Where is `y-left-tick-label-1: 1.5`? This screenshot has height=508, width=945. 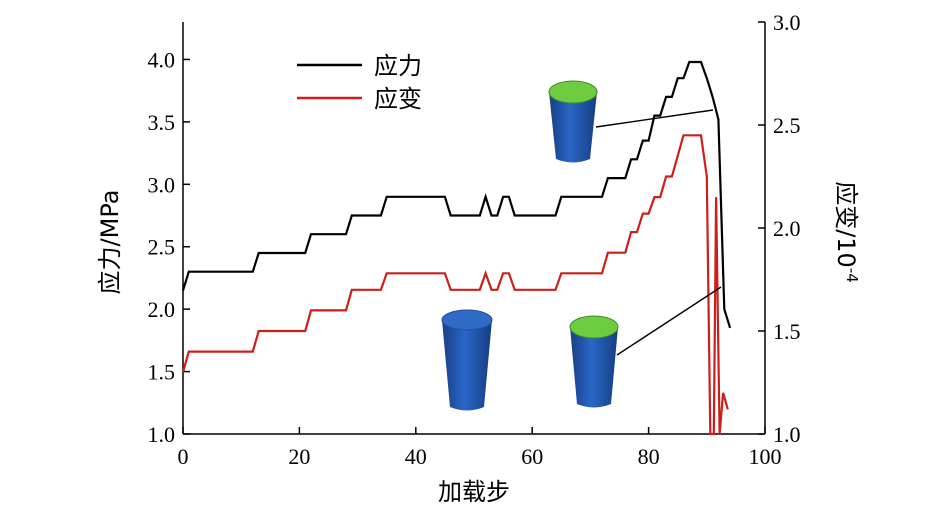
y-left-tick-label-1: 1.5 is located at coordinates (162, 372).